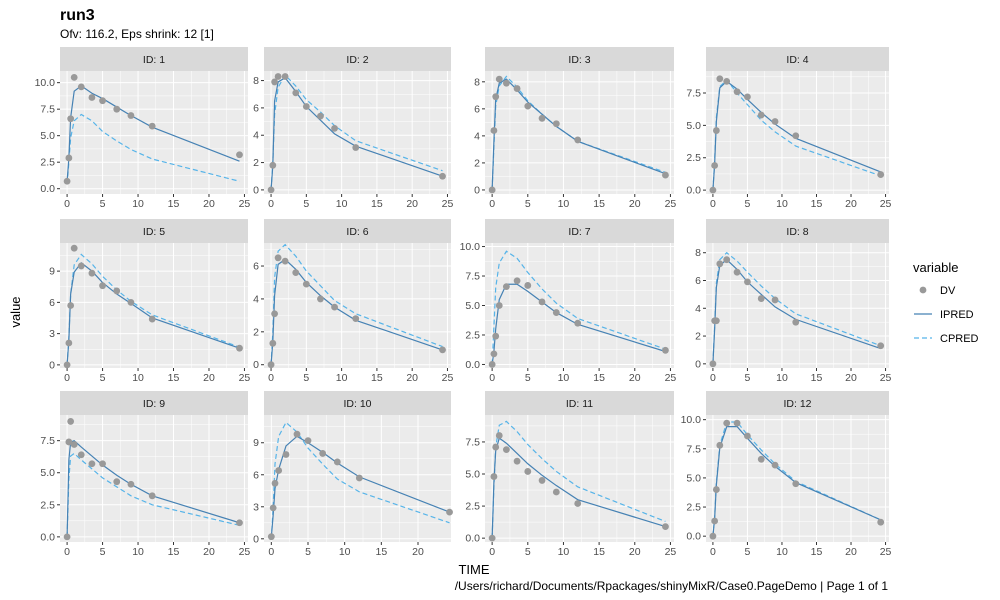 Image resolution: width=1000 pixels, height=600 pixels. What do you see at coordinates (154, 60) in the screenshot?
I see `strip-label: ID: 1` at bounding box center [154, 60].